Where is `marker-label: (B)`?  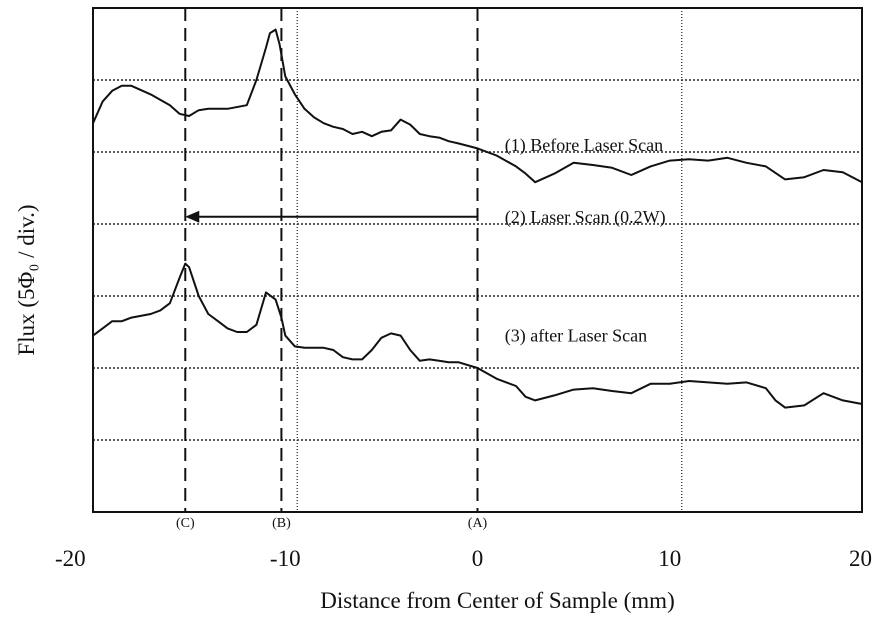 marker-label: (B) is located at coordinates (281, 523).